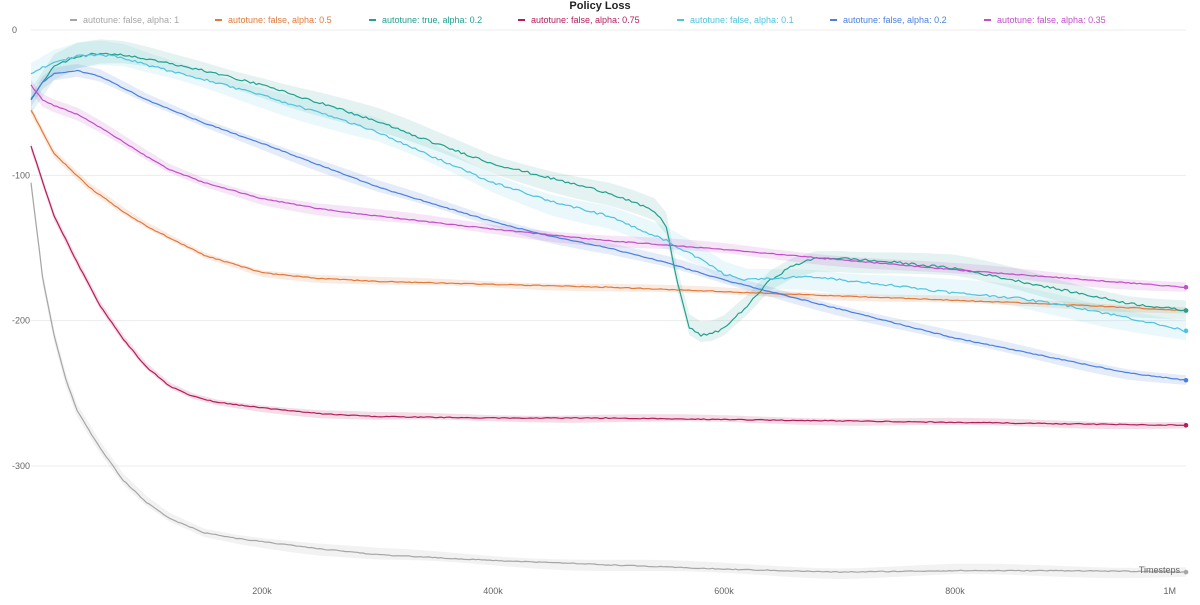 This screenshot has width=1200, height=605. What do you see at coordinates (131, 20) in the screenshot?
I see `legend-label: autotune: false, alpha: 1` at bounding box center [131, 20].